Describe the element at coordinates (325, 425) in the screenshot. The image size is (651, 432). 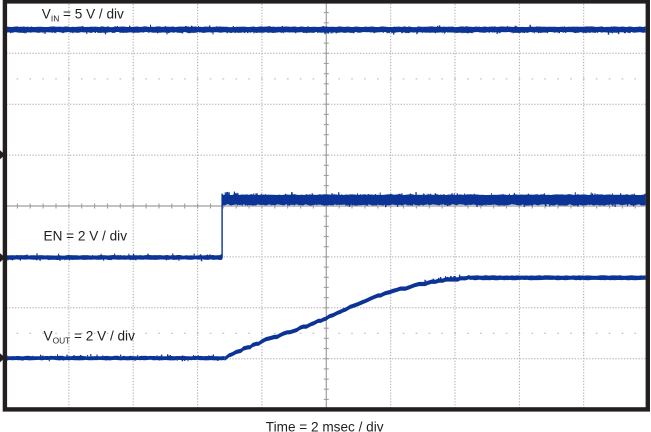
I see `svg-text: Time = 2 msec / div` at that location.